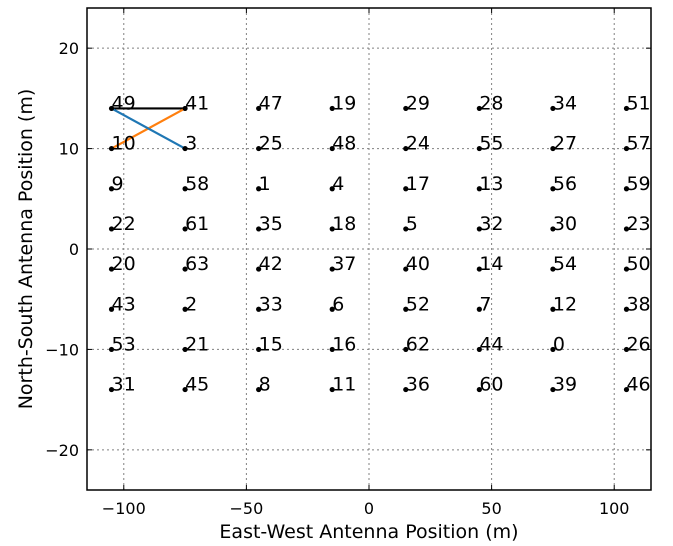  Describe the element at coordinates (62, 349) in the screenshot. I see `y-tick-label: −10` at that location.